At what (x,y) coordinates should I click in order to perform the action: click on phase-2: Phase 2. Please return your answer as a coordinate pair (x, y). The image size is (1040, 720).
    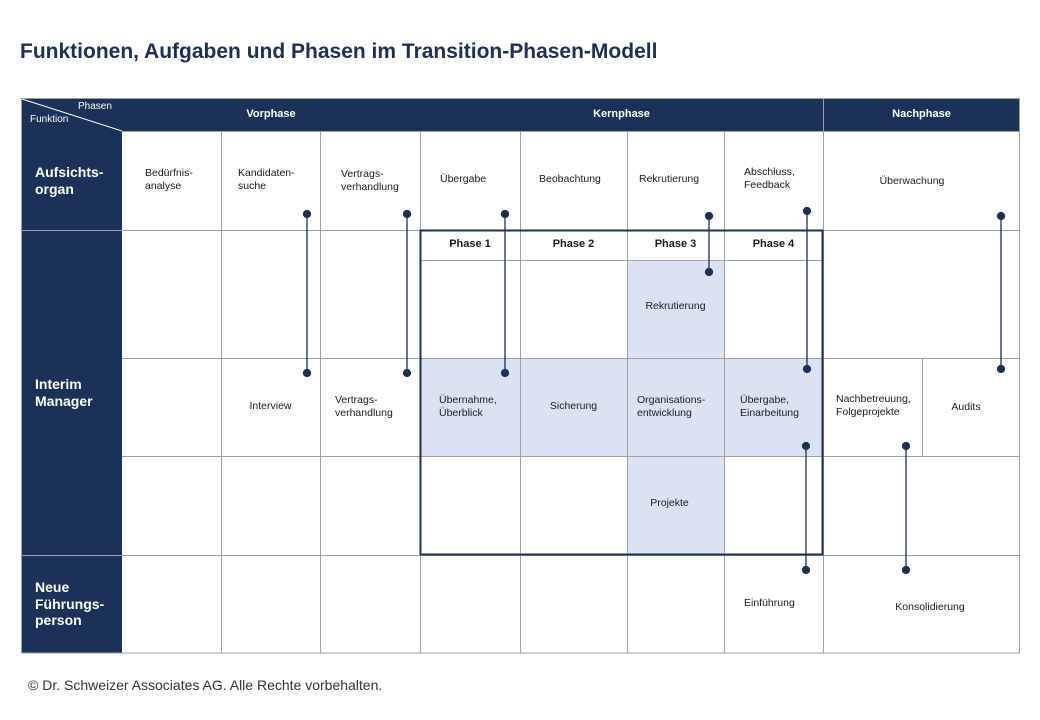
    Looking at the image, I should click on (573, 244).